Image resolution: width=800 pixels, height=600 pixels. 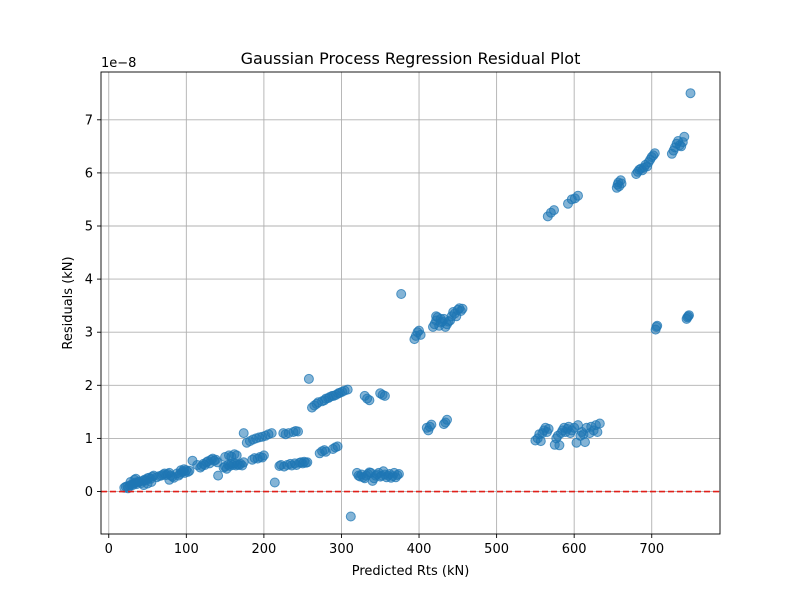 What do you see at coordinates (118, 63) in the screenshot?
I see `y-axis-offset-label: 1e−8` at bounding box center [118, 63].